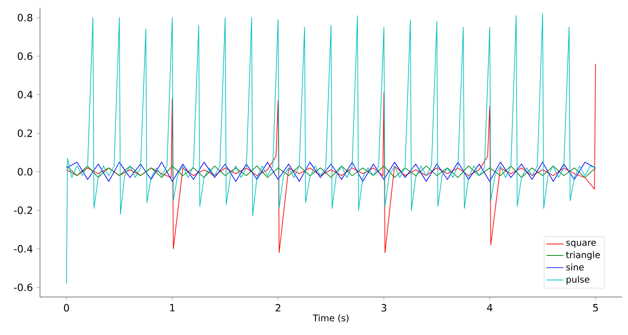 The width and height of the screenshot is (628, 335). Describe the element at coordinates (172, 308) in the screenshot. I see `x-tick-label: 1` at that location.